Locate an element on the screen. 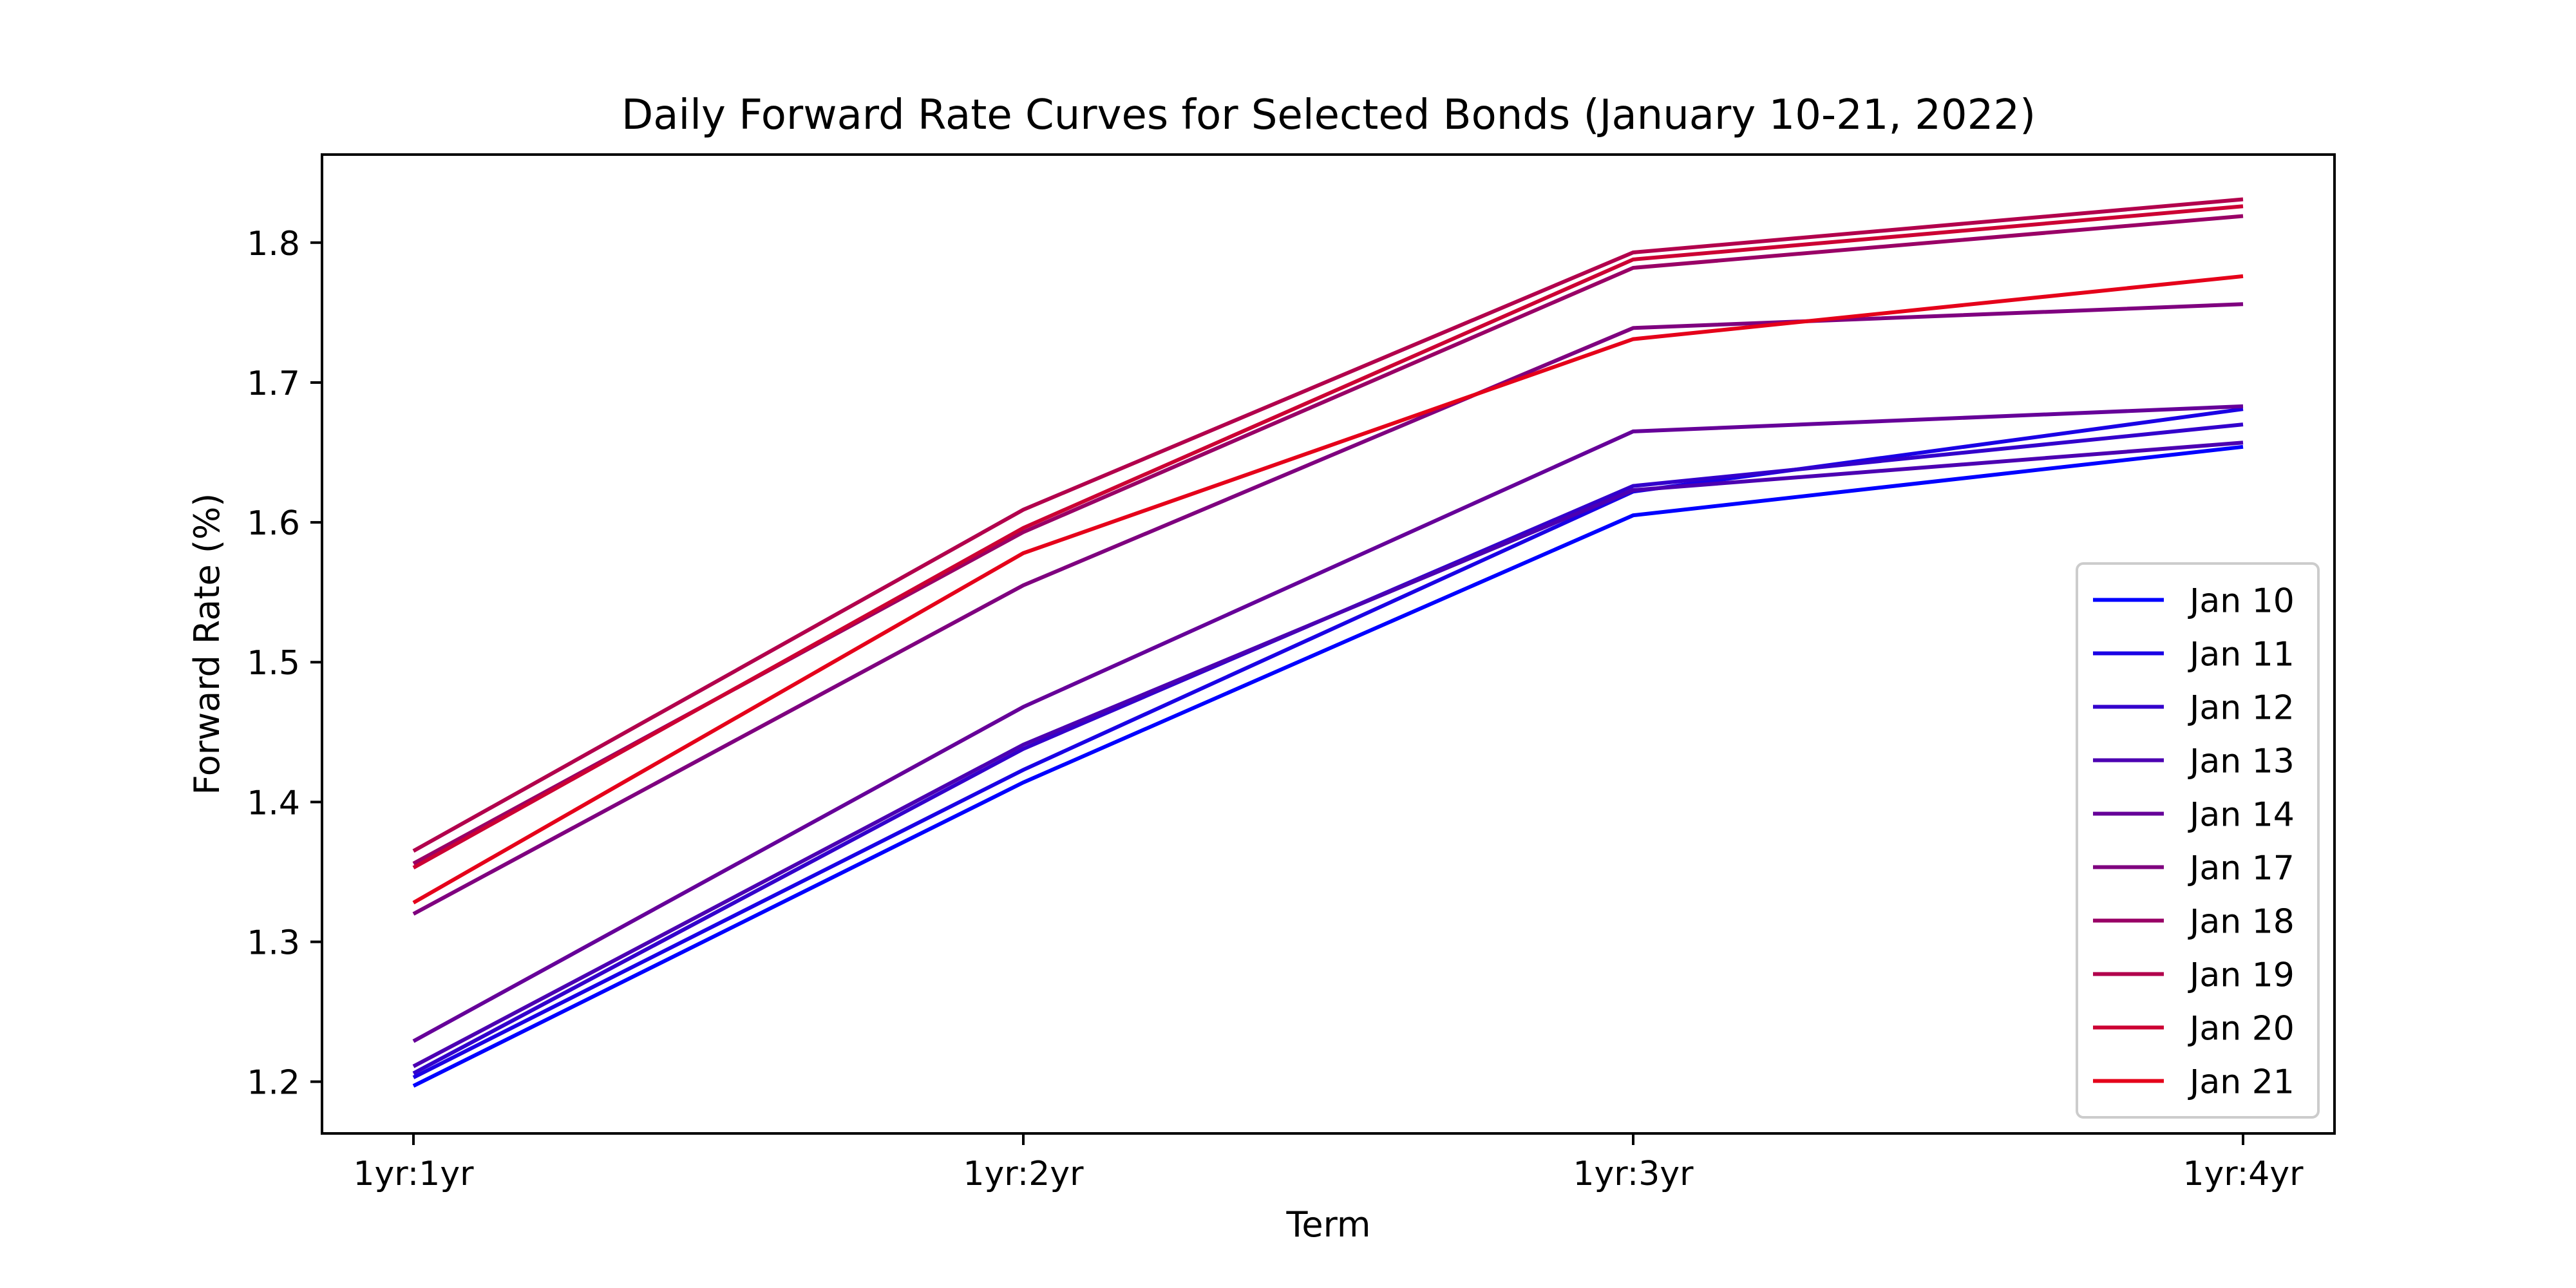  legend-label: Jan 18 is located at coordinates (2241, 922).